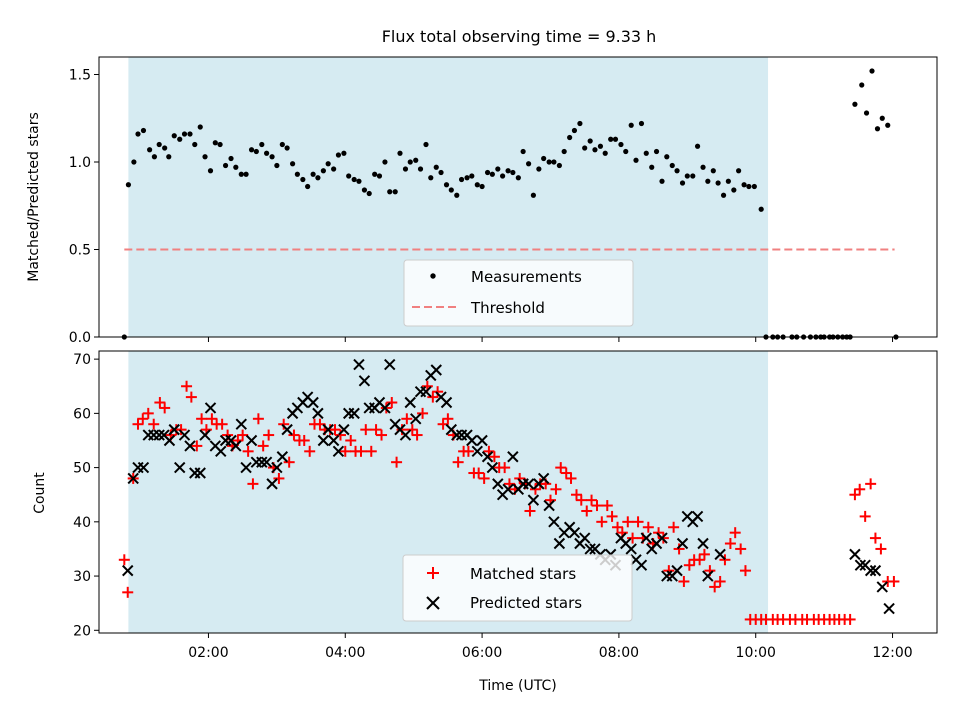 Image resolution: width=960 pixels, height=724 pixels. I want to click on legend-predicted-label: Predicted stars, so click(526, 603).